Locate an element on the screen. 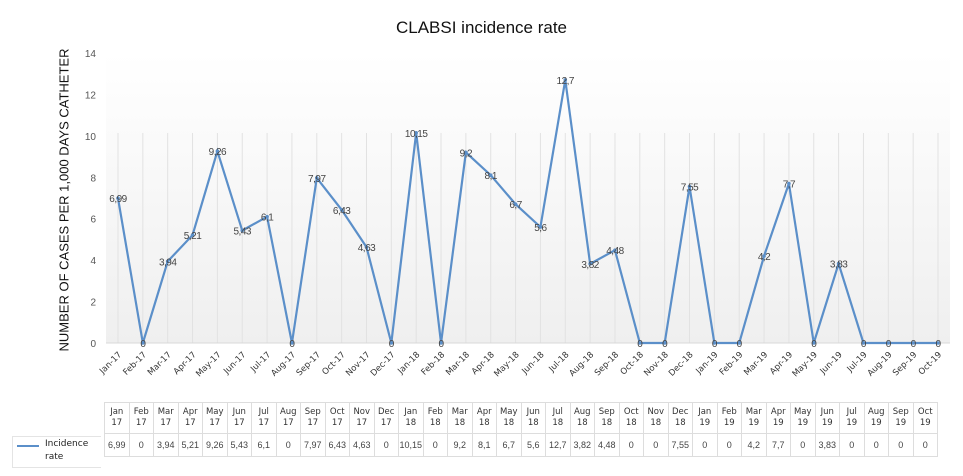  data-label: 3,82 is located at coordinates (590, 265).